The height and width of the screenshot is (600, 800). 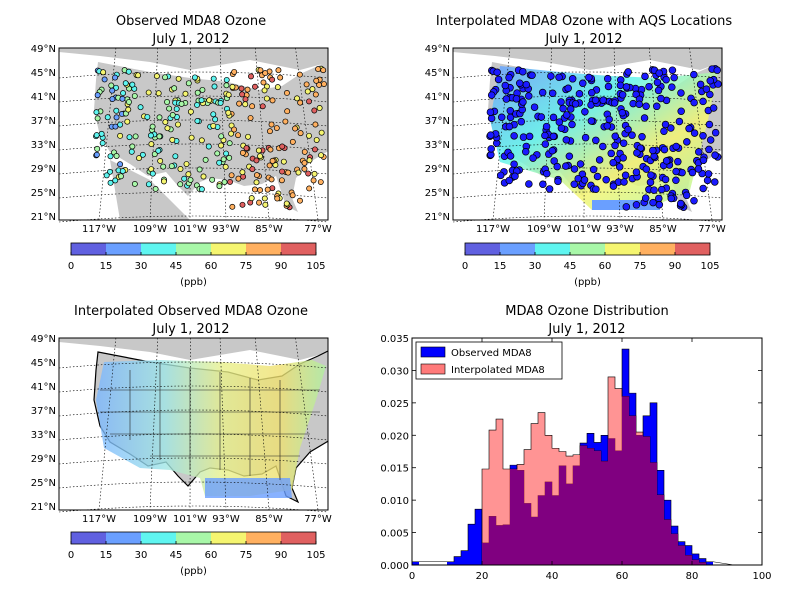 I want to click on interpolated-observed-date: July 1, 2012, so click(x=190, y=329).